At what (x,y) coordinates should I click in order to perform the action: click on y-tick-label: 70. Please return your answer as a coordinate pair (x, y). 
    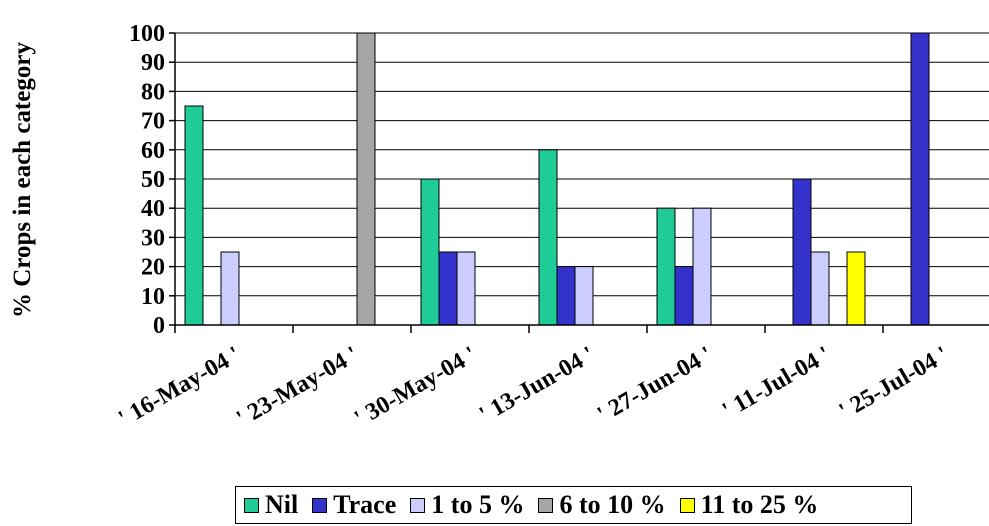
    Looking at the image, I should click on (153, 122).